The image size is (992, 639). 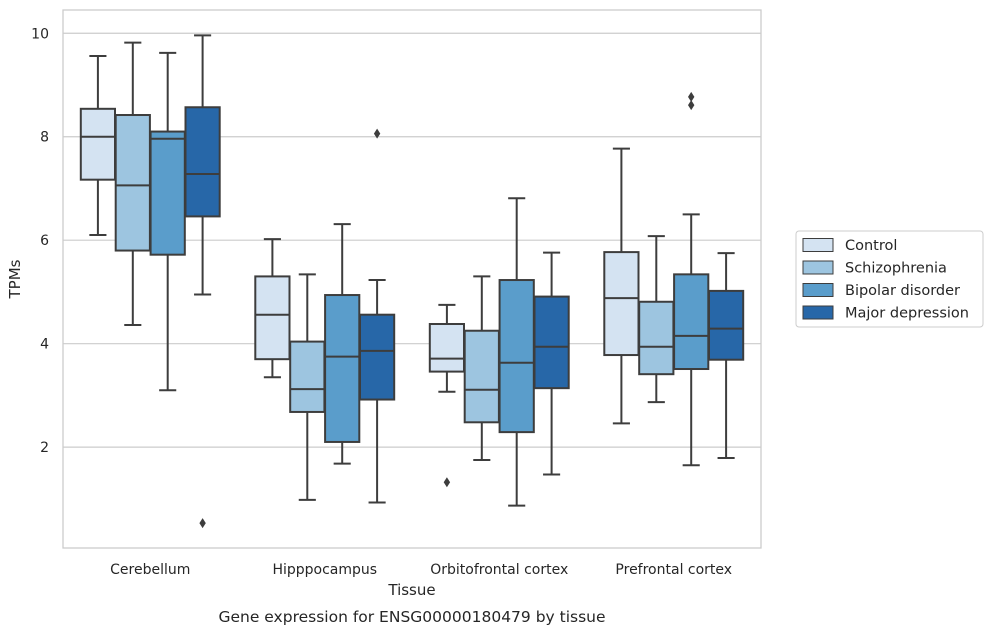 I want to click on x-tick-label: Cerebellum, so click(x=150, y=570).